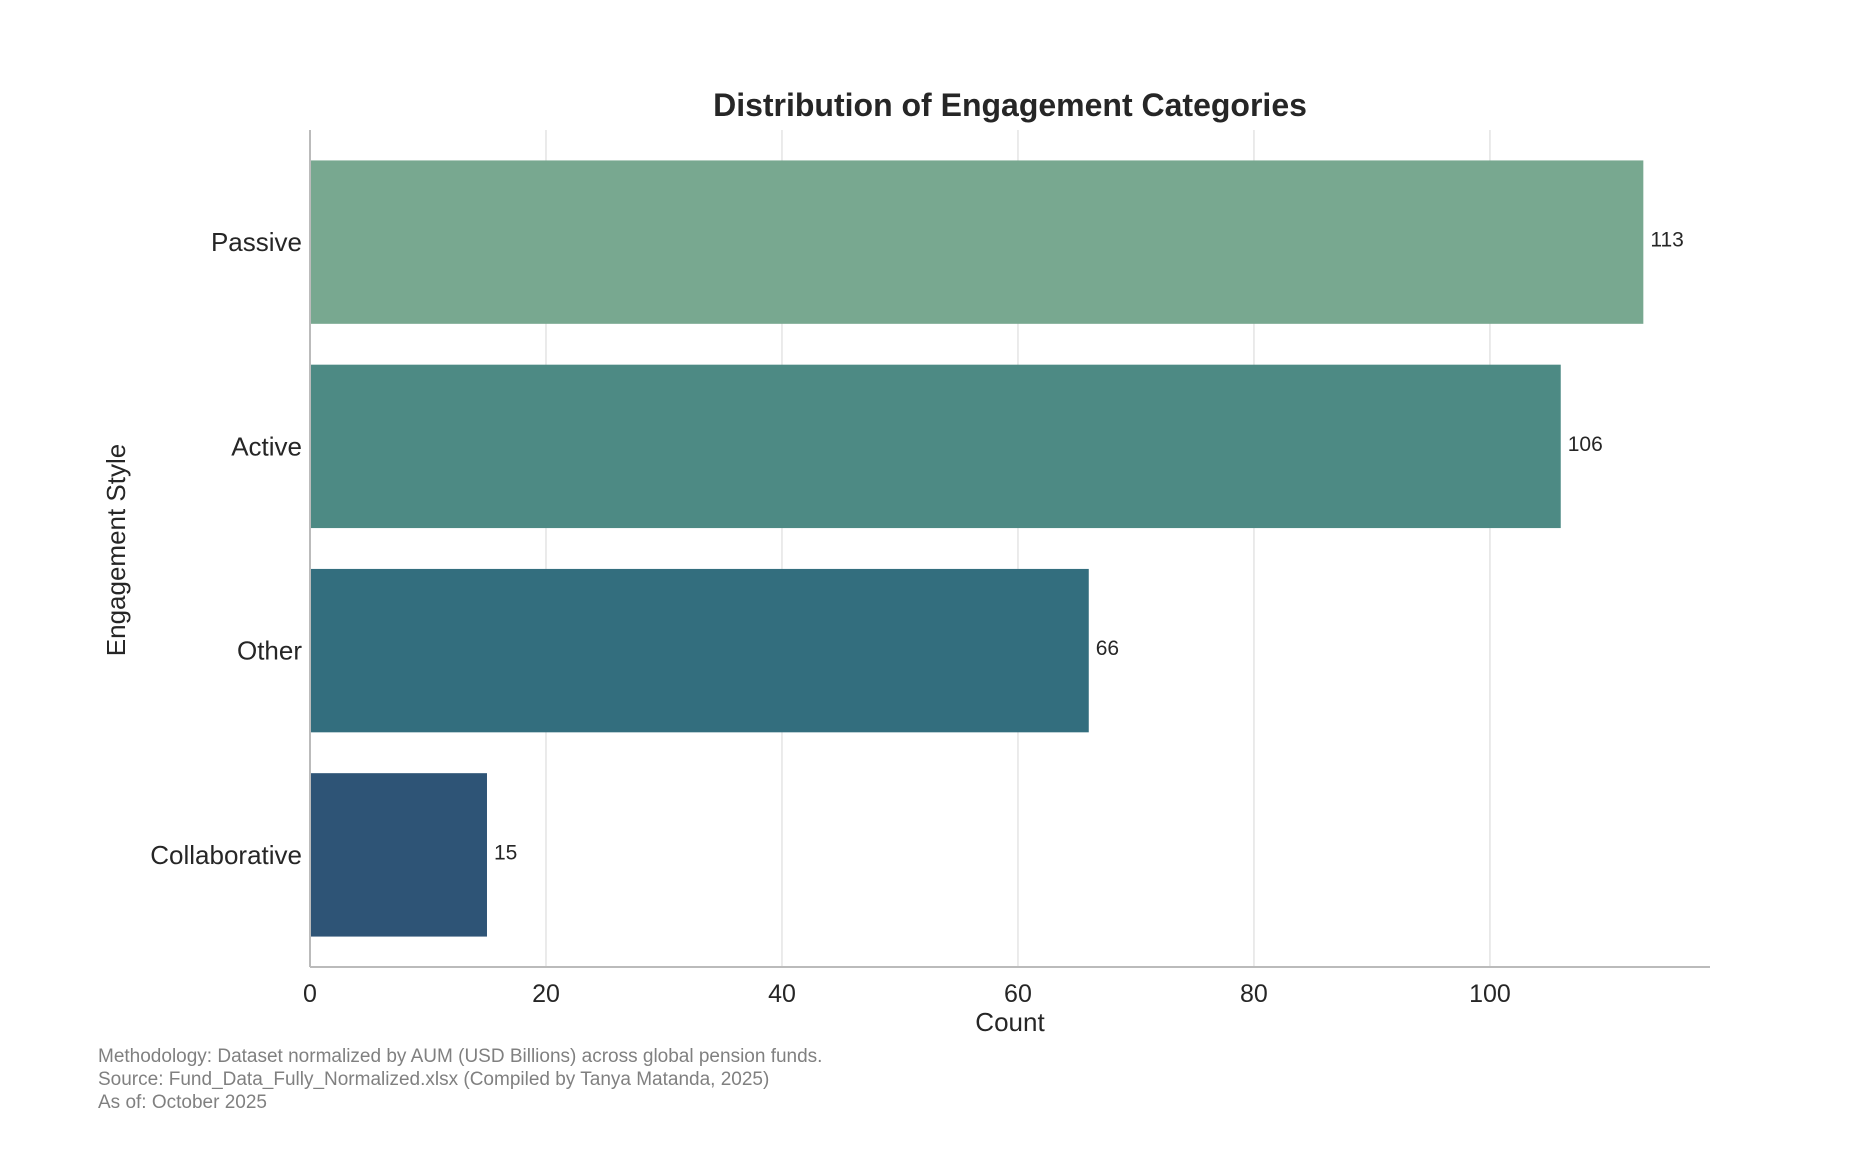  I want to click on x-tick-label-60: 60, so click(1018, 994).